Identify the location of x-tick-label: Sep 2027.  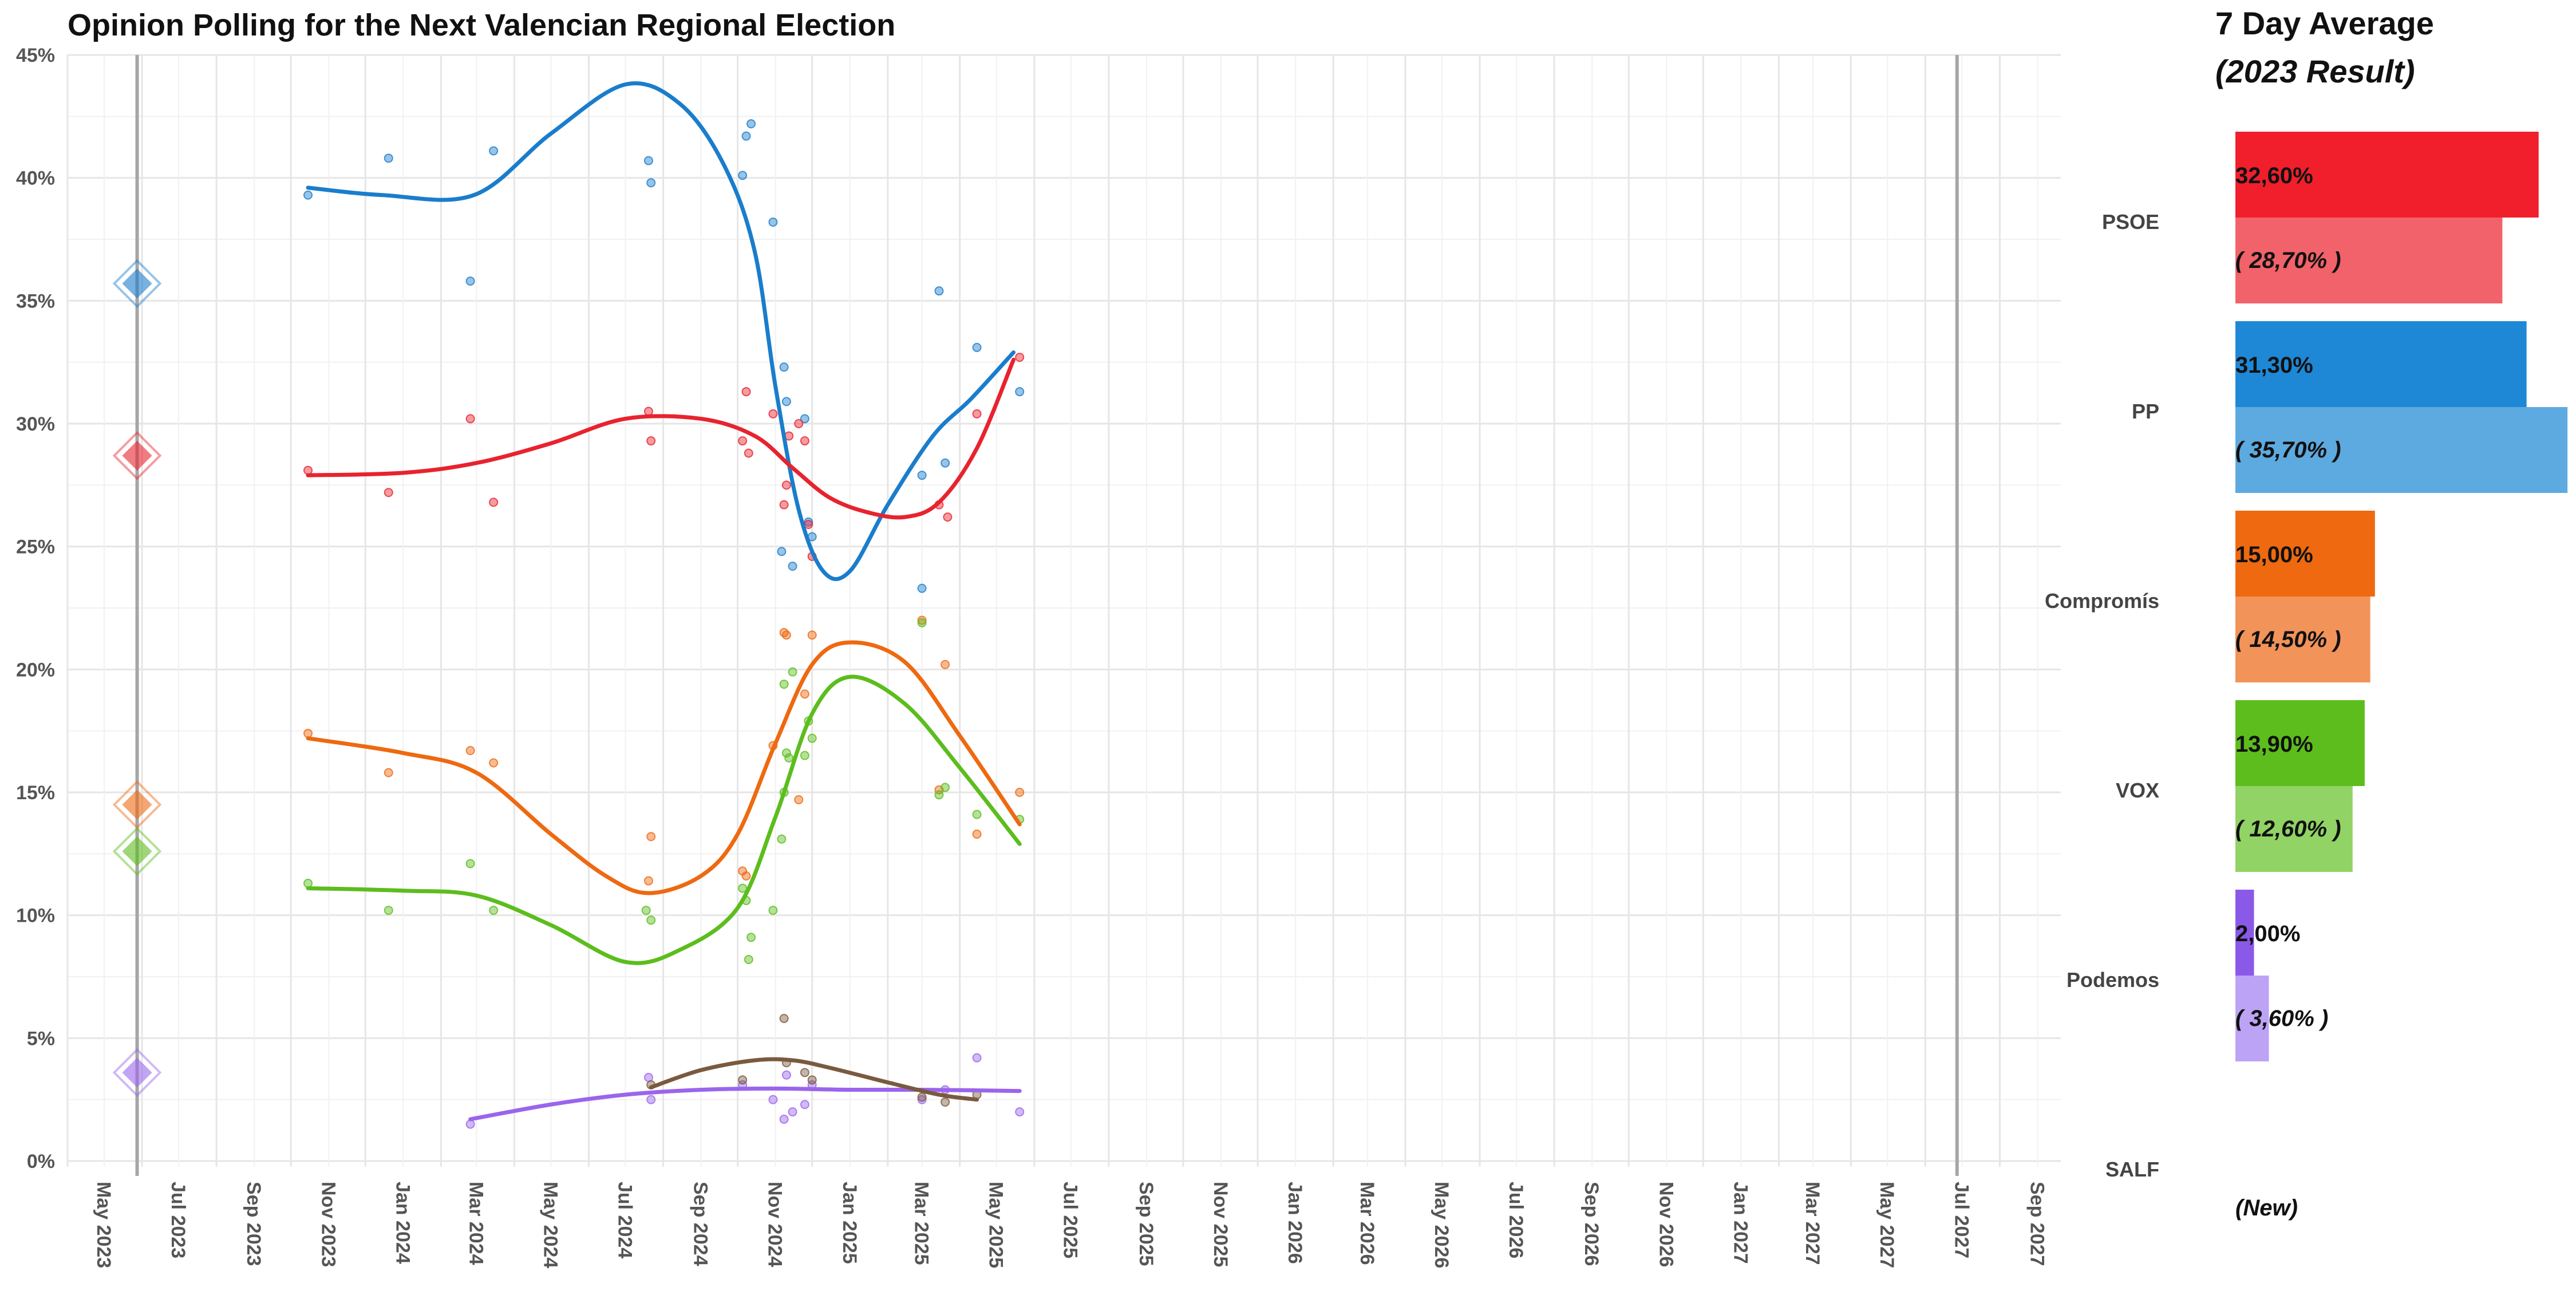
(2037, 1224).